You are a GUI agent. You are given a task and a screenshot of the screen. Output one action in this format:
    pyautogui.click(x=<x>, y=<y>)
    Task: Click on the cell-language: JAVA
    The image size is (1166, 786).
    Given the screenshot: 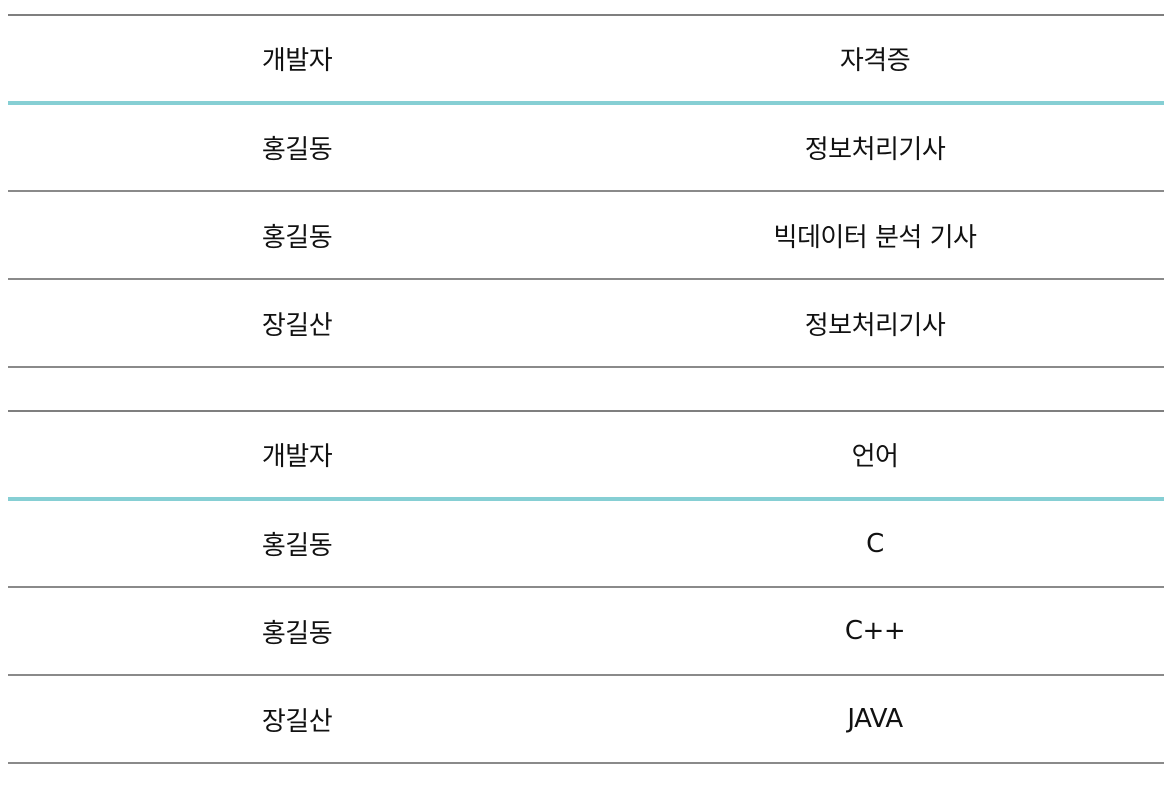 What is the action you would take?
    pyautogui.click(x=875, y=719)
    